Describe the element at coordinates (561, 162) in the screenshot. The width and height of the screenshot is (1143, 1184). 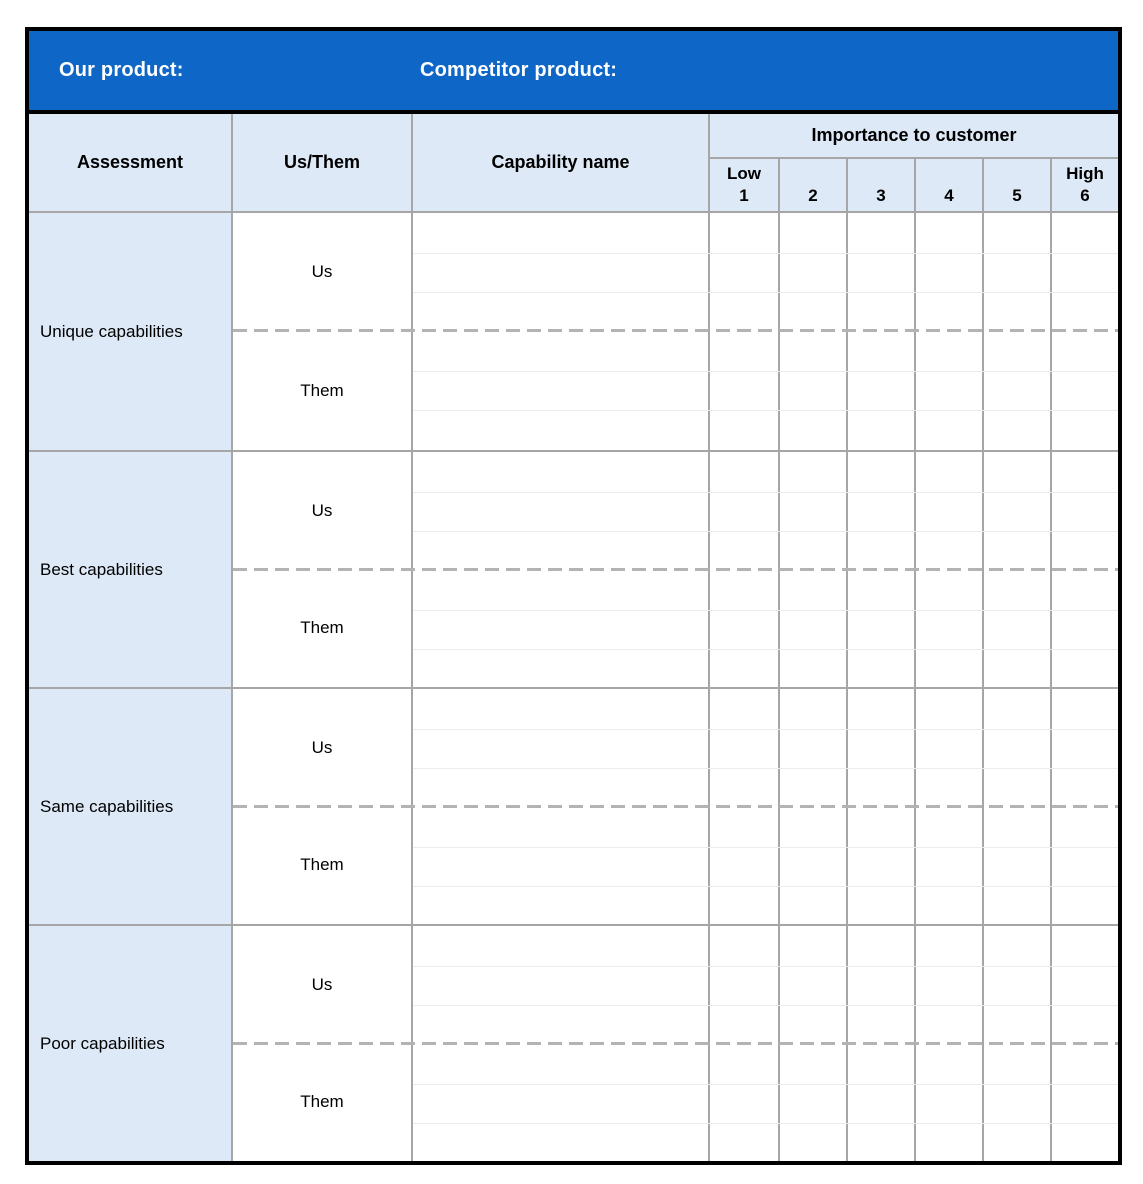
I see `capability-name-column-header: Capability name` at that location.